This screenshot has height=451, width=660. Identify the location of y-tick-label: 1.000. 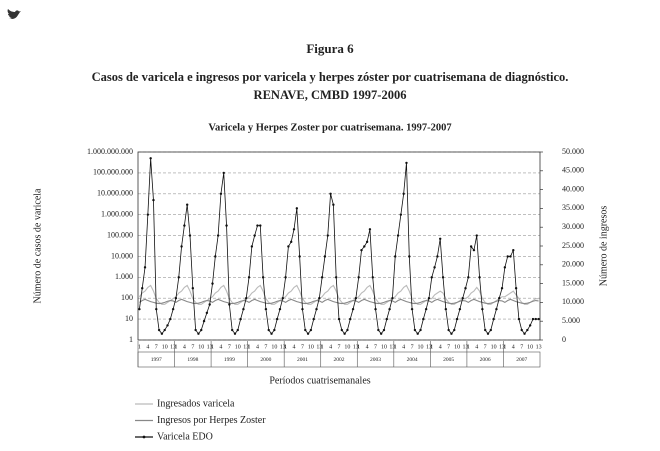
(124, 276).